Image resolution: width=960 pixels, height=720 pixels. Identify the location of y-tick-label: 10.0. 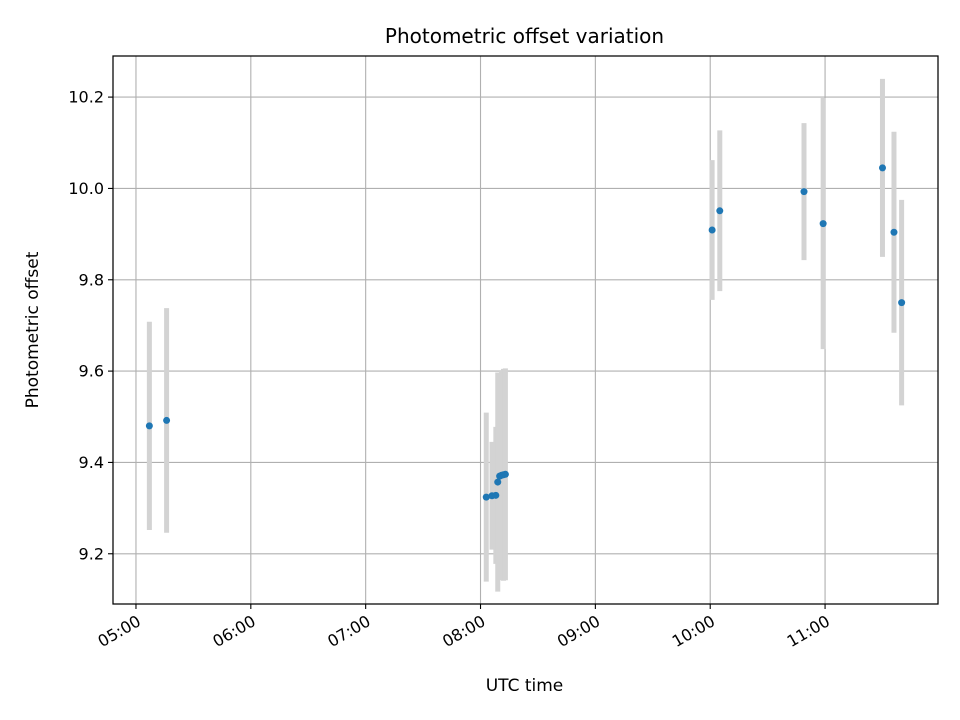
(86, 188).